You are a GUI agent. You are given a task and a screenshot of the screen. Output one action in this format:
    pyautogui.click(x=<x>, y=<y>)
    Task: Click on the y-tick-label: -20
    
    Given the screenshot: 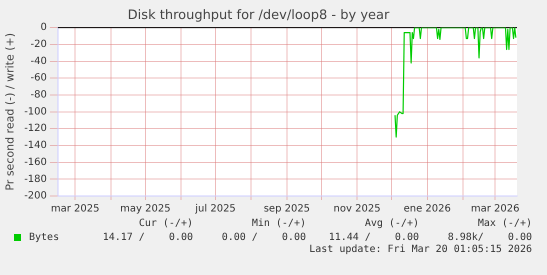 What is the action you would take?
    pyautogui.click(x=38, y=44)
    